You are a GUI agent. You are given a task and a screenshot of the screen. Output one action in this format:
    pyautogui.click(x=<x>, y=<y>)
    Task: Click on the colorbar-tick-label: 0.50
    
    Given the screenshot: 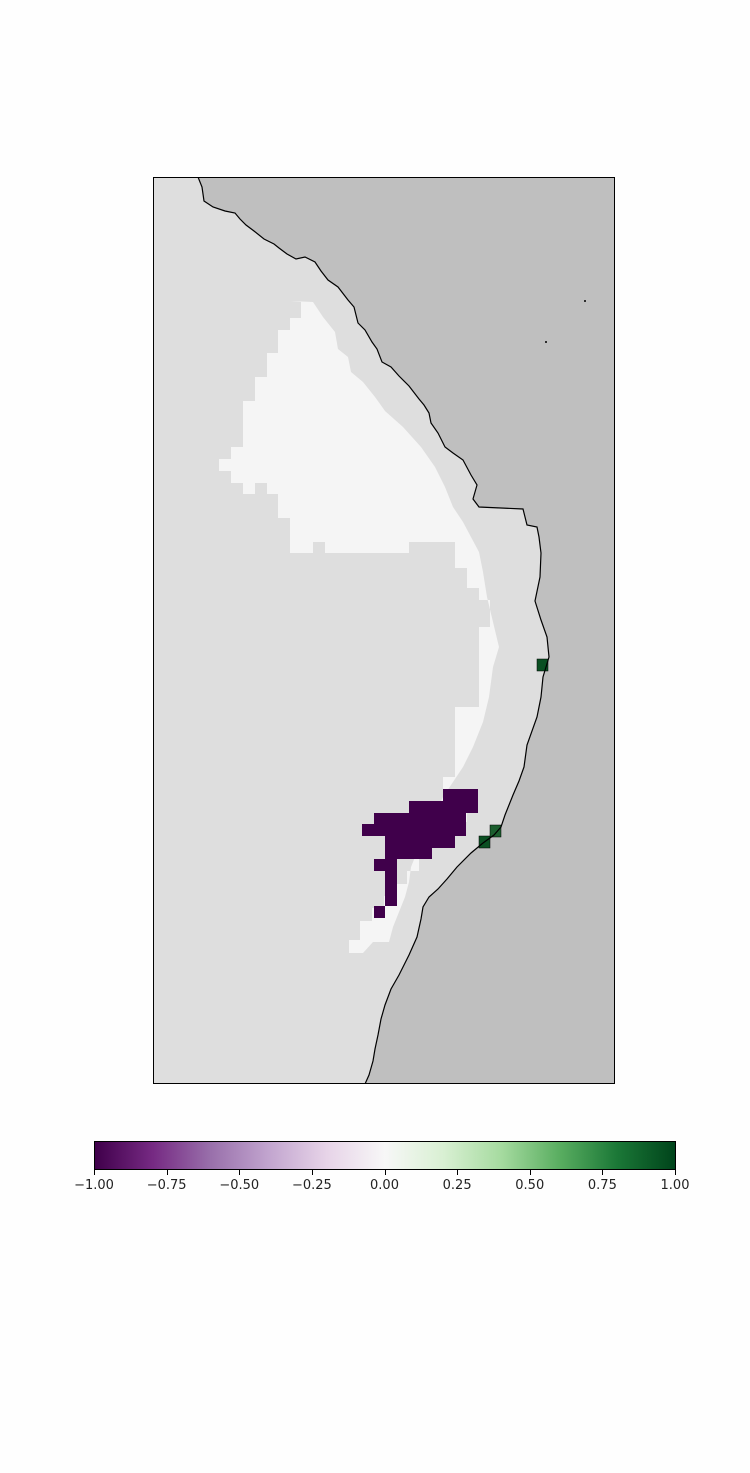 What is the action you would take?
    pyautogui.click(x=530, y=1185)
    